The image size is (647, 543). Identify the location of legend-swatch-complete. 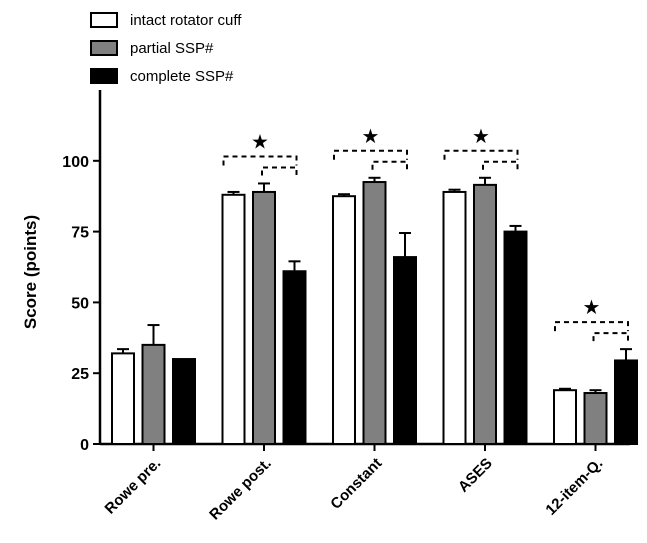
(104, 76).